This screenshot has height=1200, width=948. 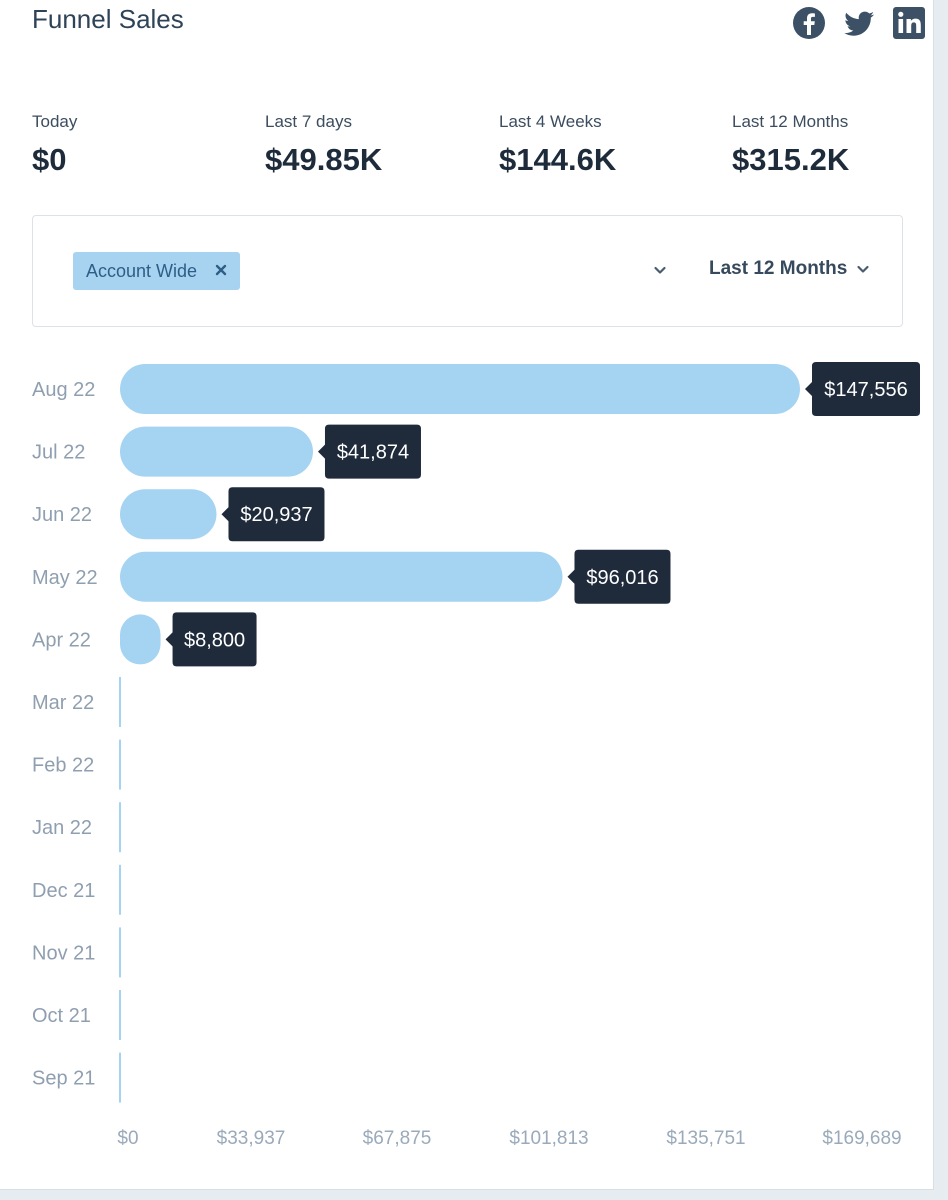 I want to click on stat-last-4-weeks: Last 4 Weeks $144.6K, so click(x=599, y=145).